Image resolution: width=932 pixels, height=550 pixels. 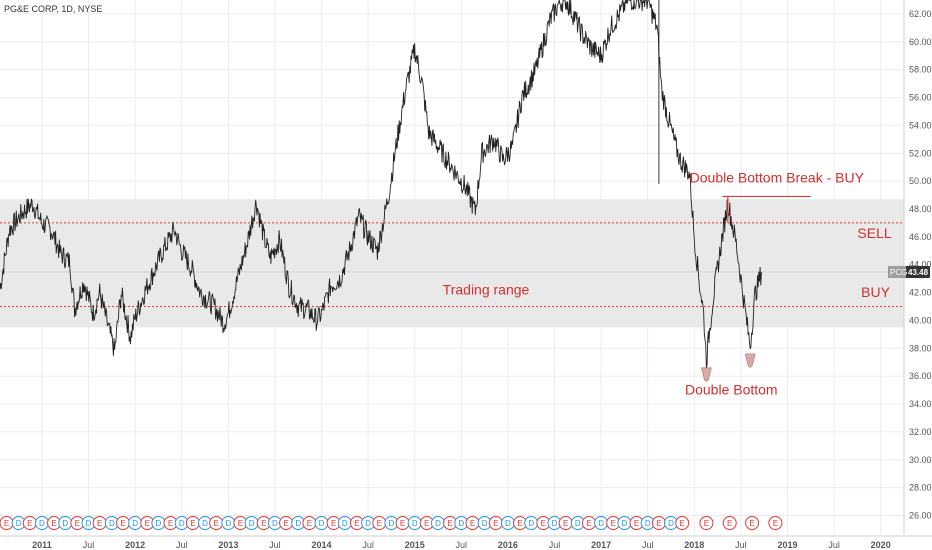 I want to click on y-tick-label: 26.00, so click(x=920, y=515).